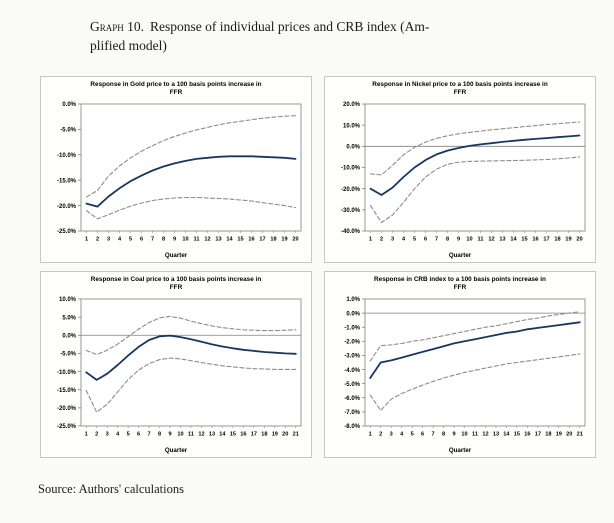  I want to click on svg-text: 12, so click(491, 240).